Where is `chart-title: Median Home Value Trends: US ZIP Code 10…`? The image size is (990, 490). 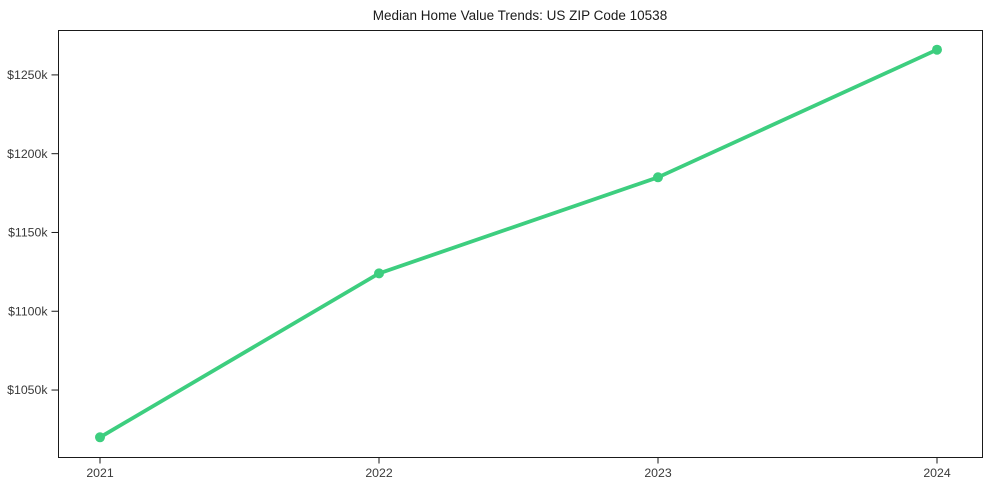
chart-title: Median Home Value Trends: US ZIP Code 10… is located at coordinates (520, 15).